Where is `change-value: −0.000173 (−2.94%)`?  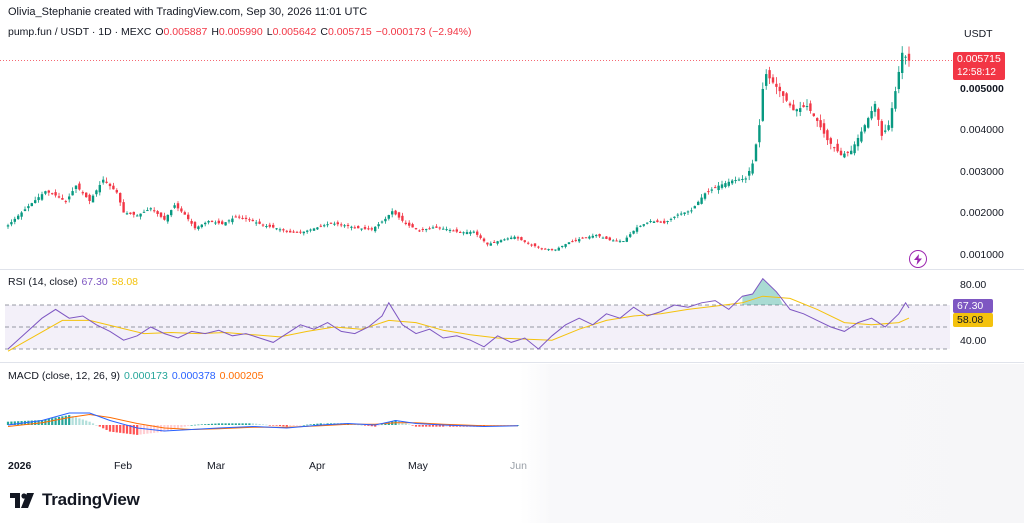 change-value: −0.000173 (−2.94%) is located at coordinates (423, 32).